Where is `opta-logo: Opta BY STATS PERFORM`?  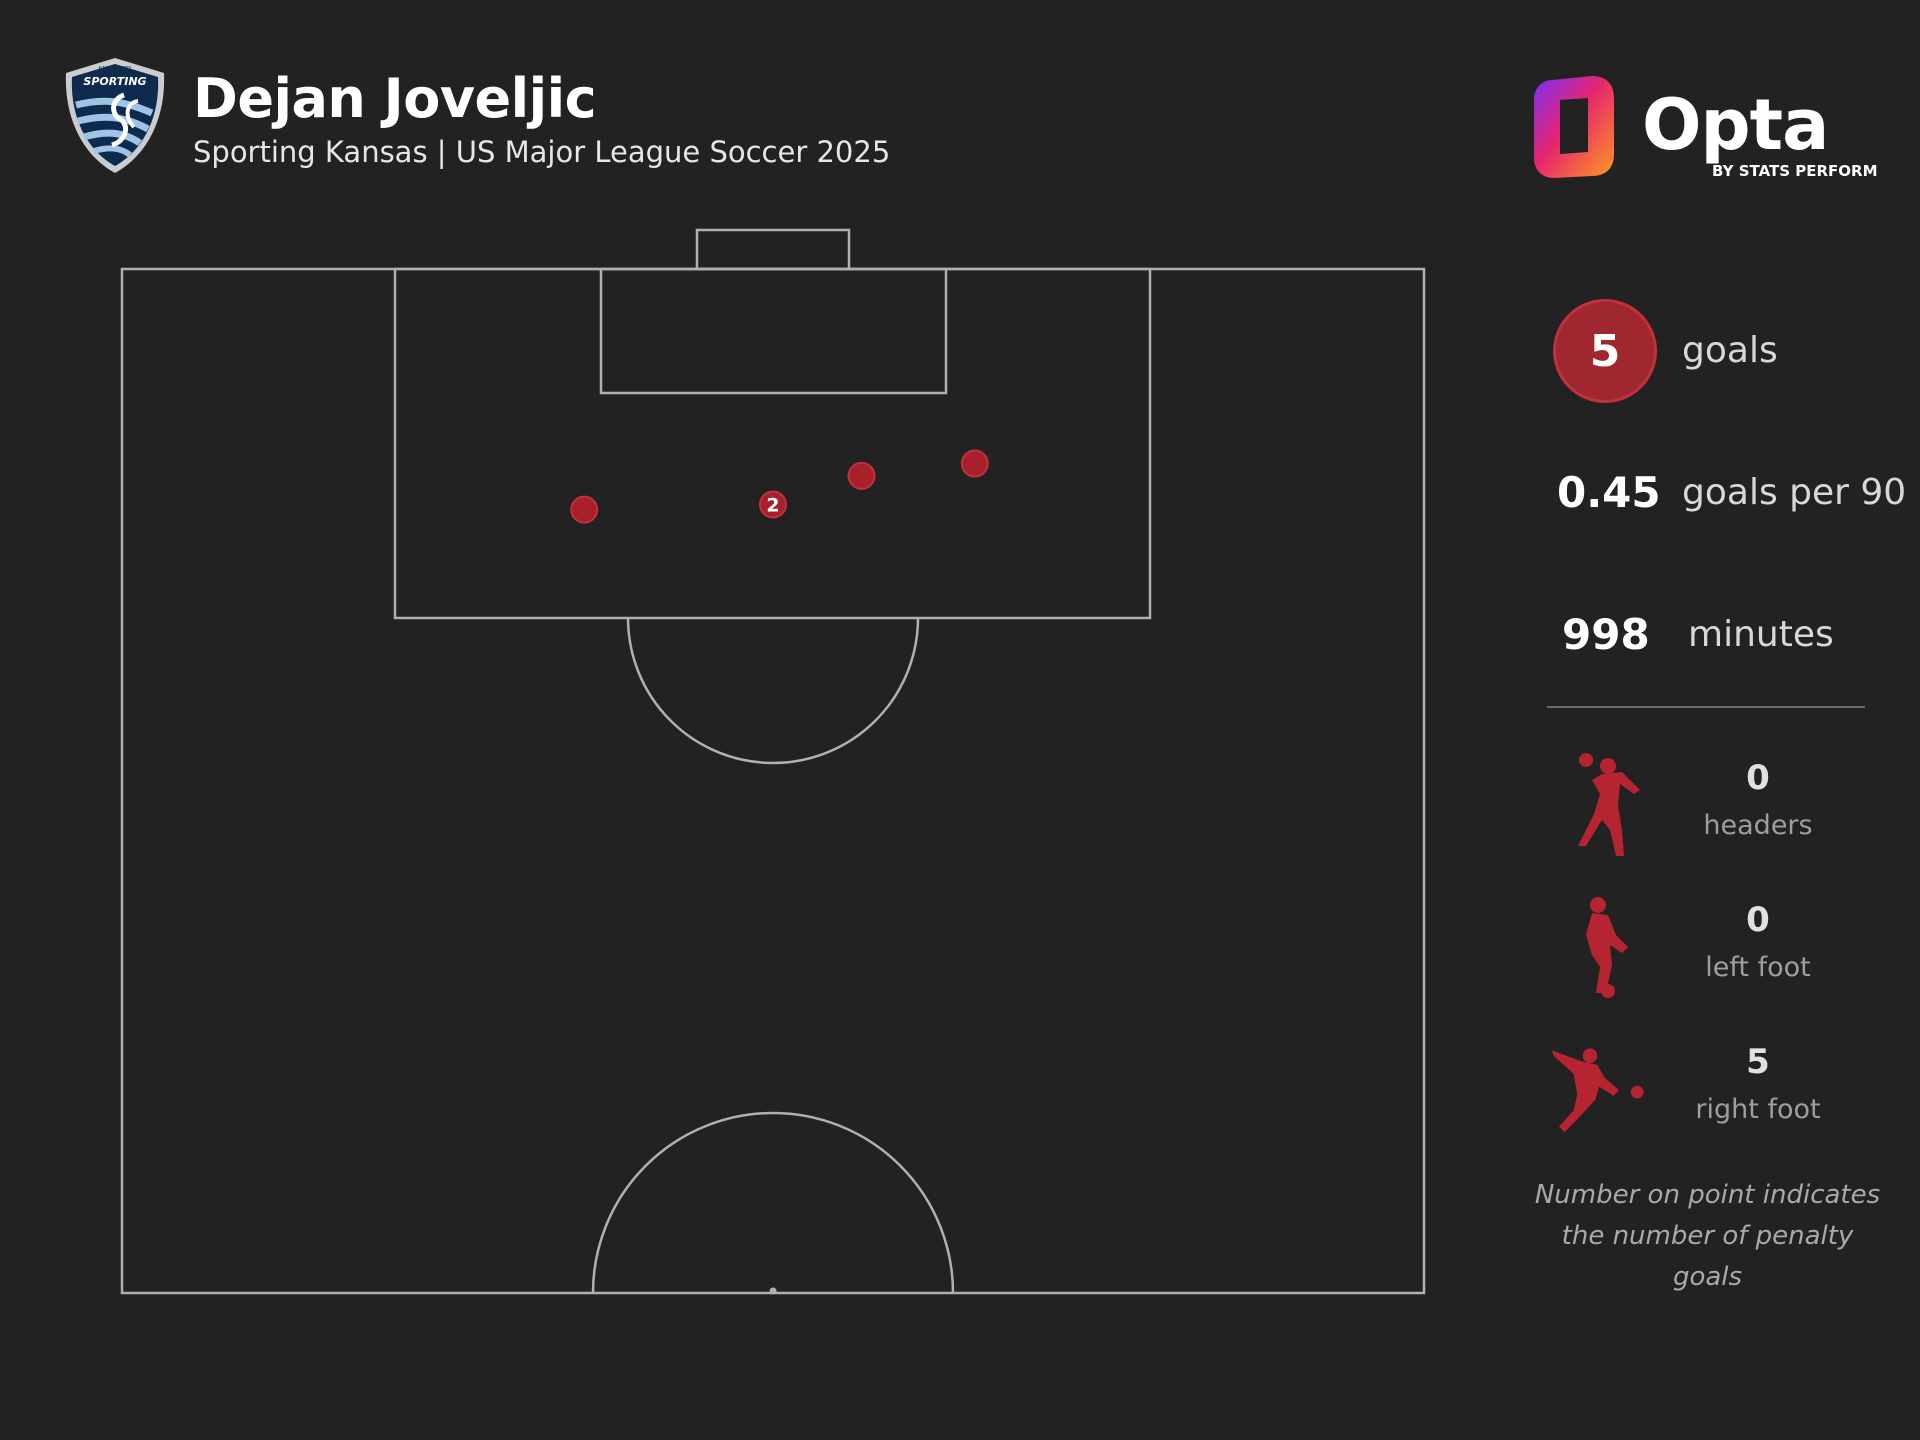
opta-logo: Opta BY STATS PERFORM is located at coordinates (1705, 130).